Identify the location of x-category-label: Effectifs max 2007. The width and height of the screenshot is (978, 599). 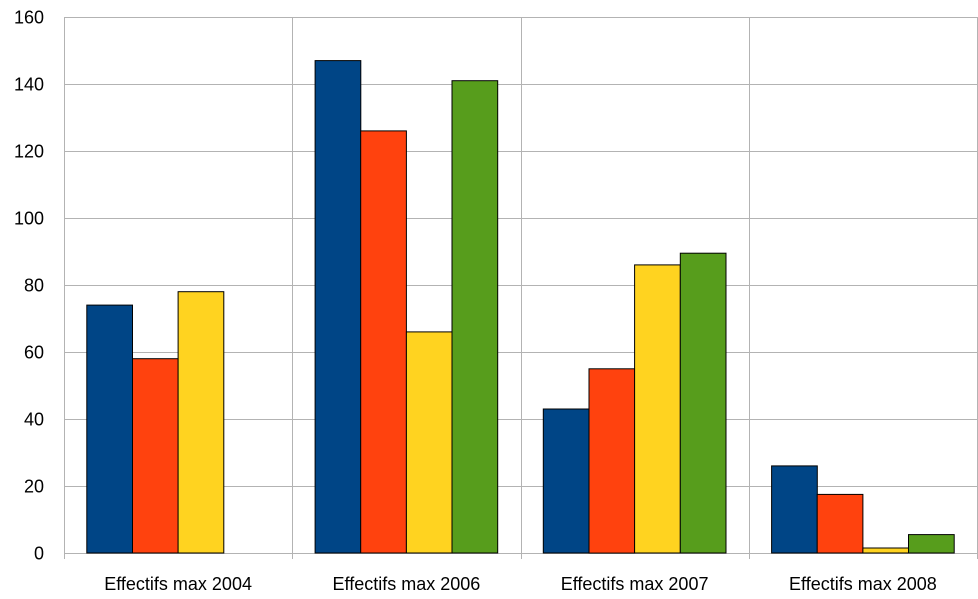
(635, 584).